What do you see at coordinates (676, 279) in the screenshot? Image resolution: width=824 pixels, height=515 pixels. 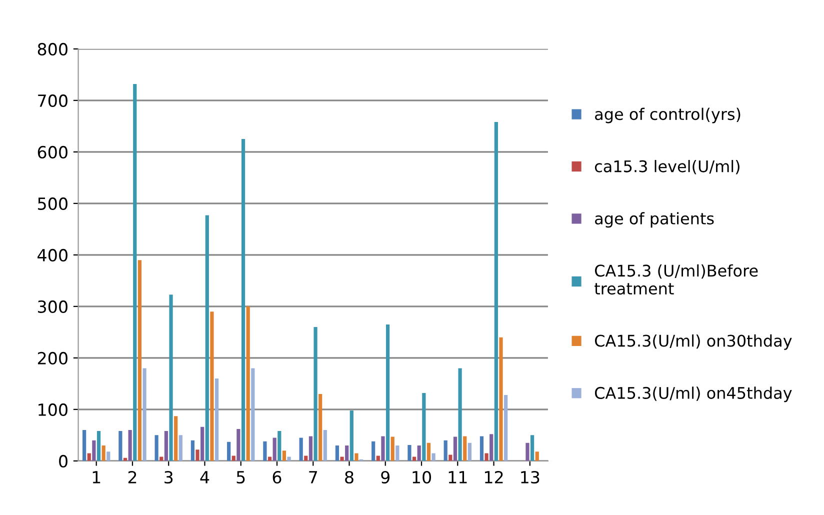 I see `legend-label: CA15.3 (U/ml)Before treatment` at bounding box center [676, 279].